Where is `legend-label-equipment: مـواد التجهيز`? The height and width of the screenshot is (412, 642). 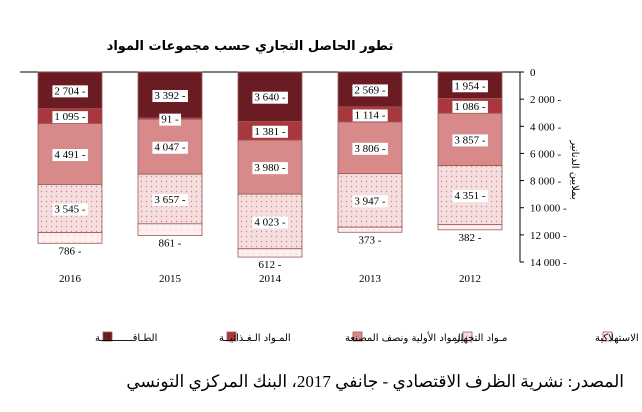
legend-label-equipment: مـواد التجهيز is located at coordinates (480, 338).